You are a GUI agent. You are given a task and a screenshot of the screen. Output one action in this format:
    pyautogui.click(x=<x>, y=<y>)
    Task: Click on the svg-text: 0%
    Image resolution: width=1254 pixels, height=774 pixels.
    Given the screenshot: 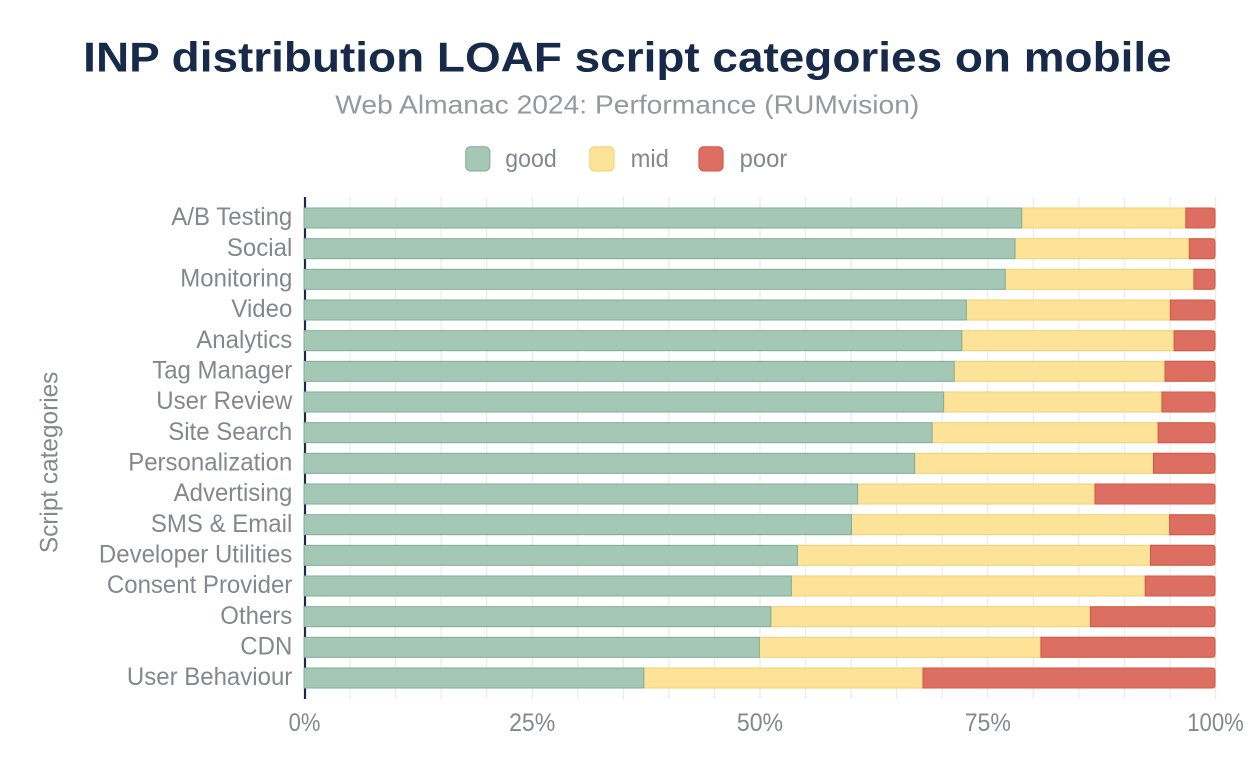 What is the action you would take?
    pyautogui.click(x=305, y=723)
    